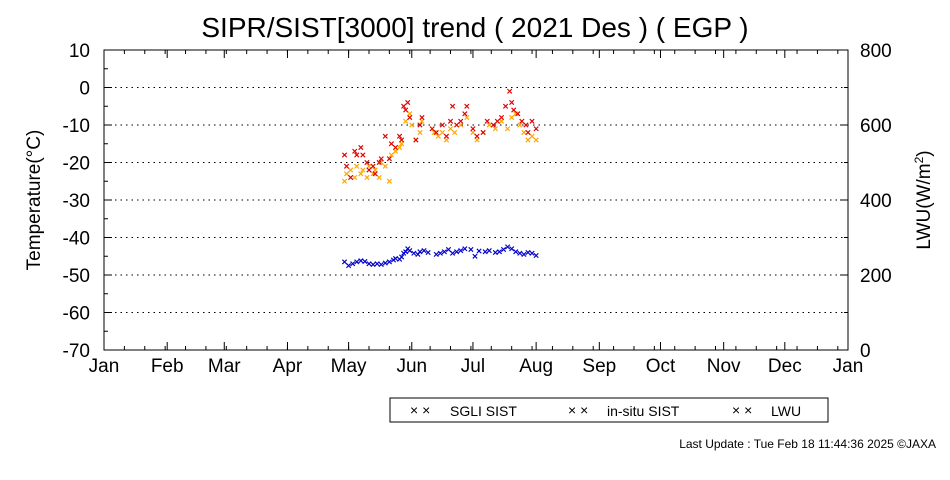 This screenshot has width=950, height=480. What do you see at coordinates (919, 159) in the screenshot?
I see `y2-axis-title-sup: 2` at bounding box center [919, 159].